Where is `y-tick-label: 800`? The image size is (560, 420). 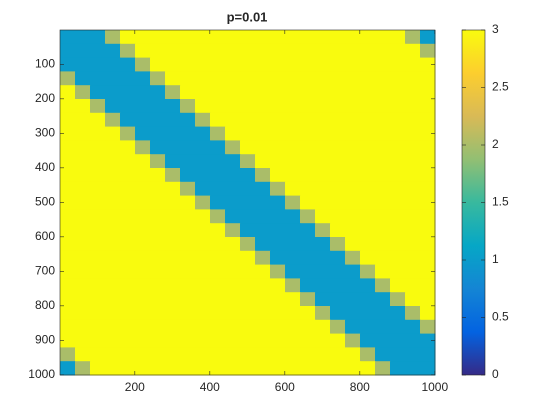
y-tick-label: 800 is located at coordinates (45, 305).